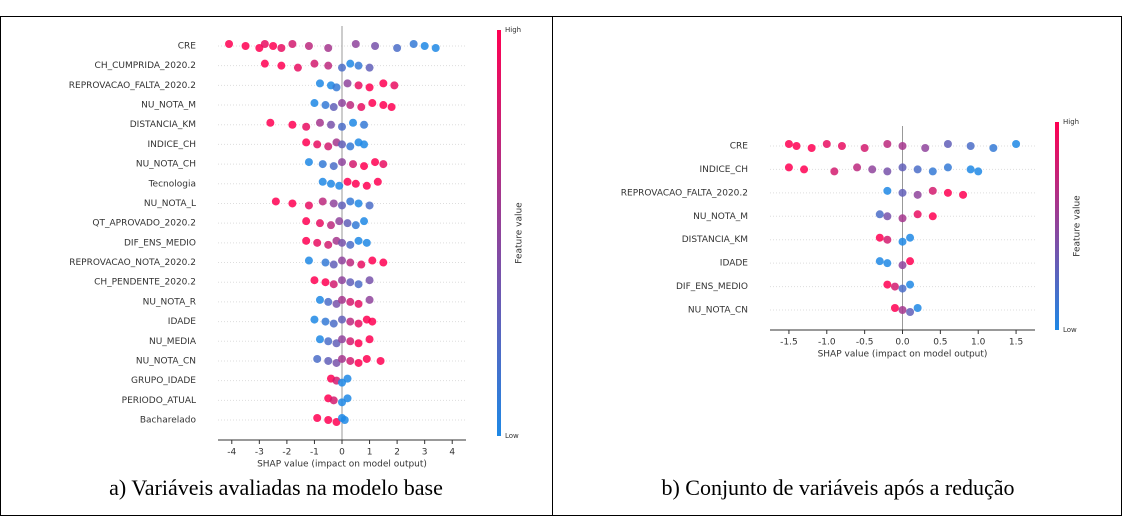 This screenshot has width=1123, height=517. I want to click on colorbar-label: Feature value, so click(520, 233).